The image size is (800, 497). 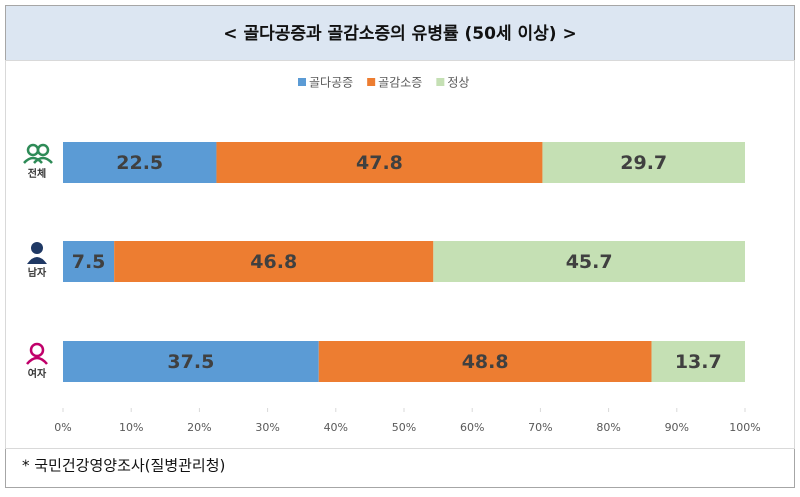 I want to click on x-tick-label: 10%, so click(x=131, y=427).